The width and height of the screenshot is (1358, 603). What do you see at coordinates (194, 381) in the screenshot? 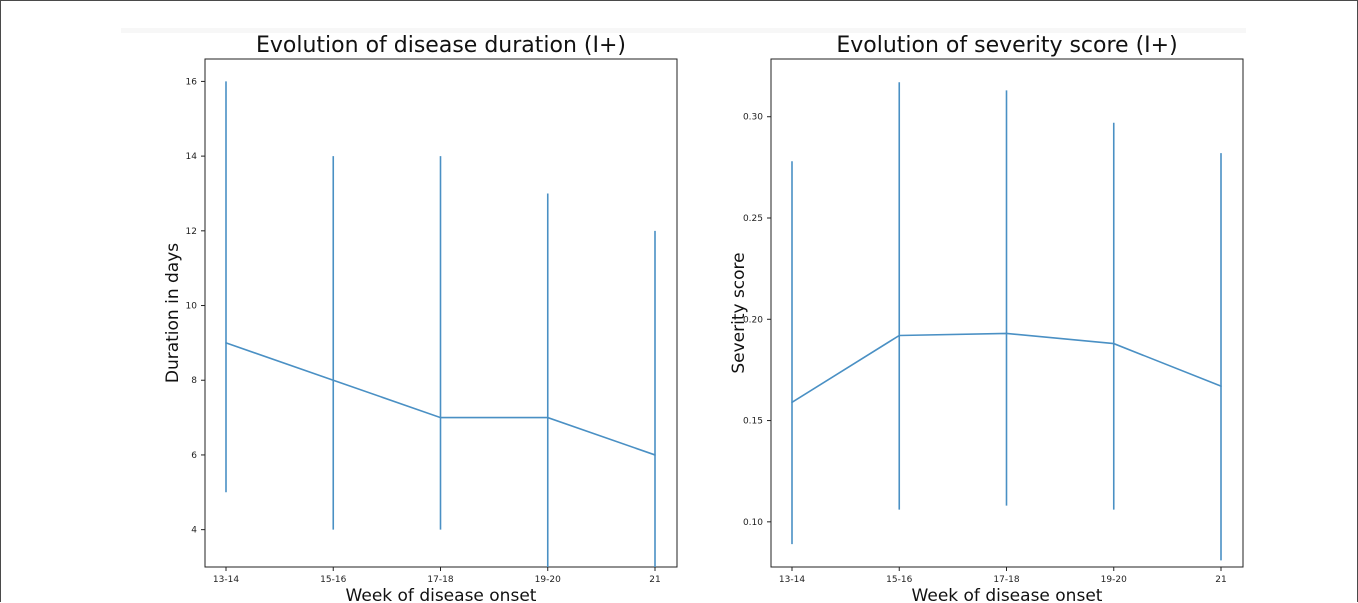
I see `y-tick-label: 8` at bounding box center [194, 381].